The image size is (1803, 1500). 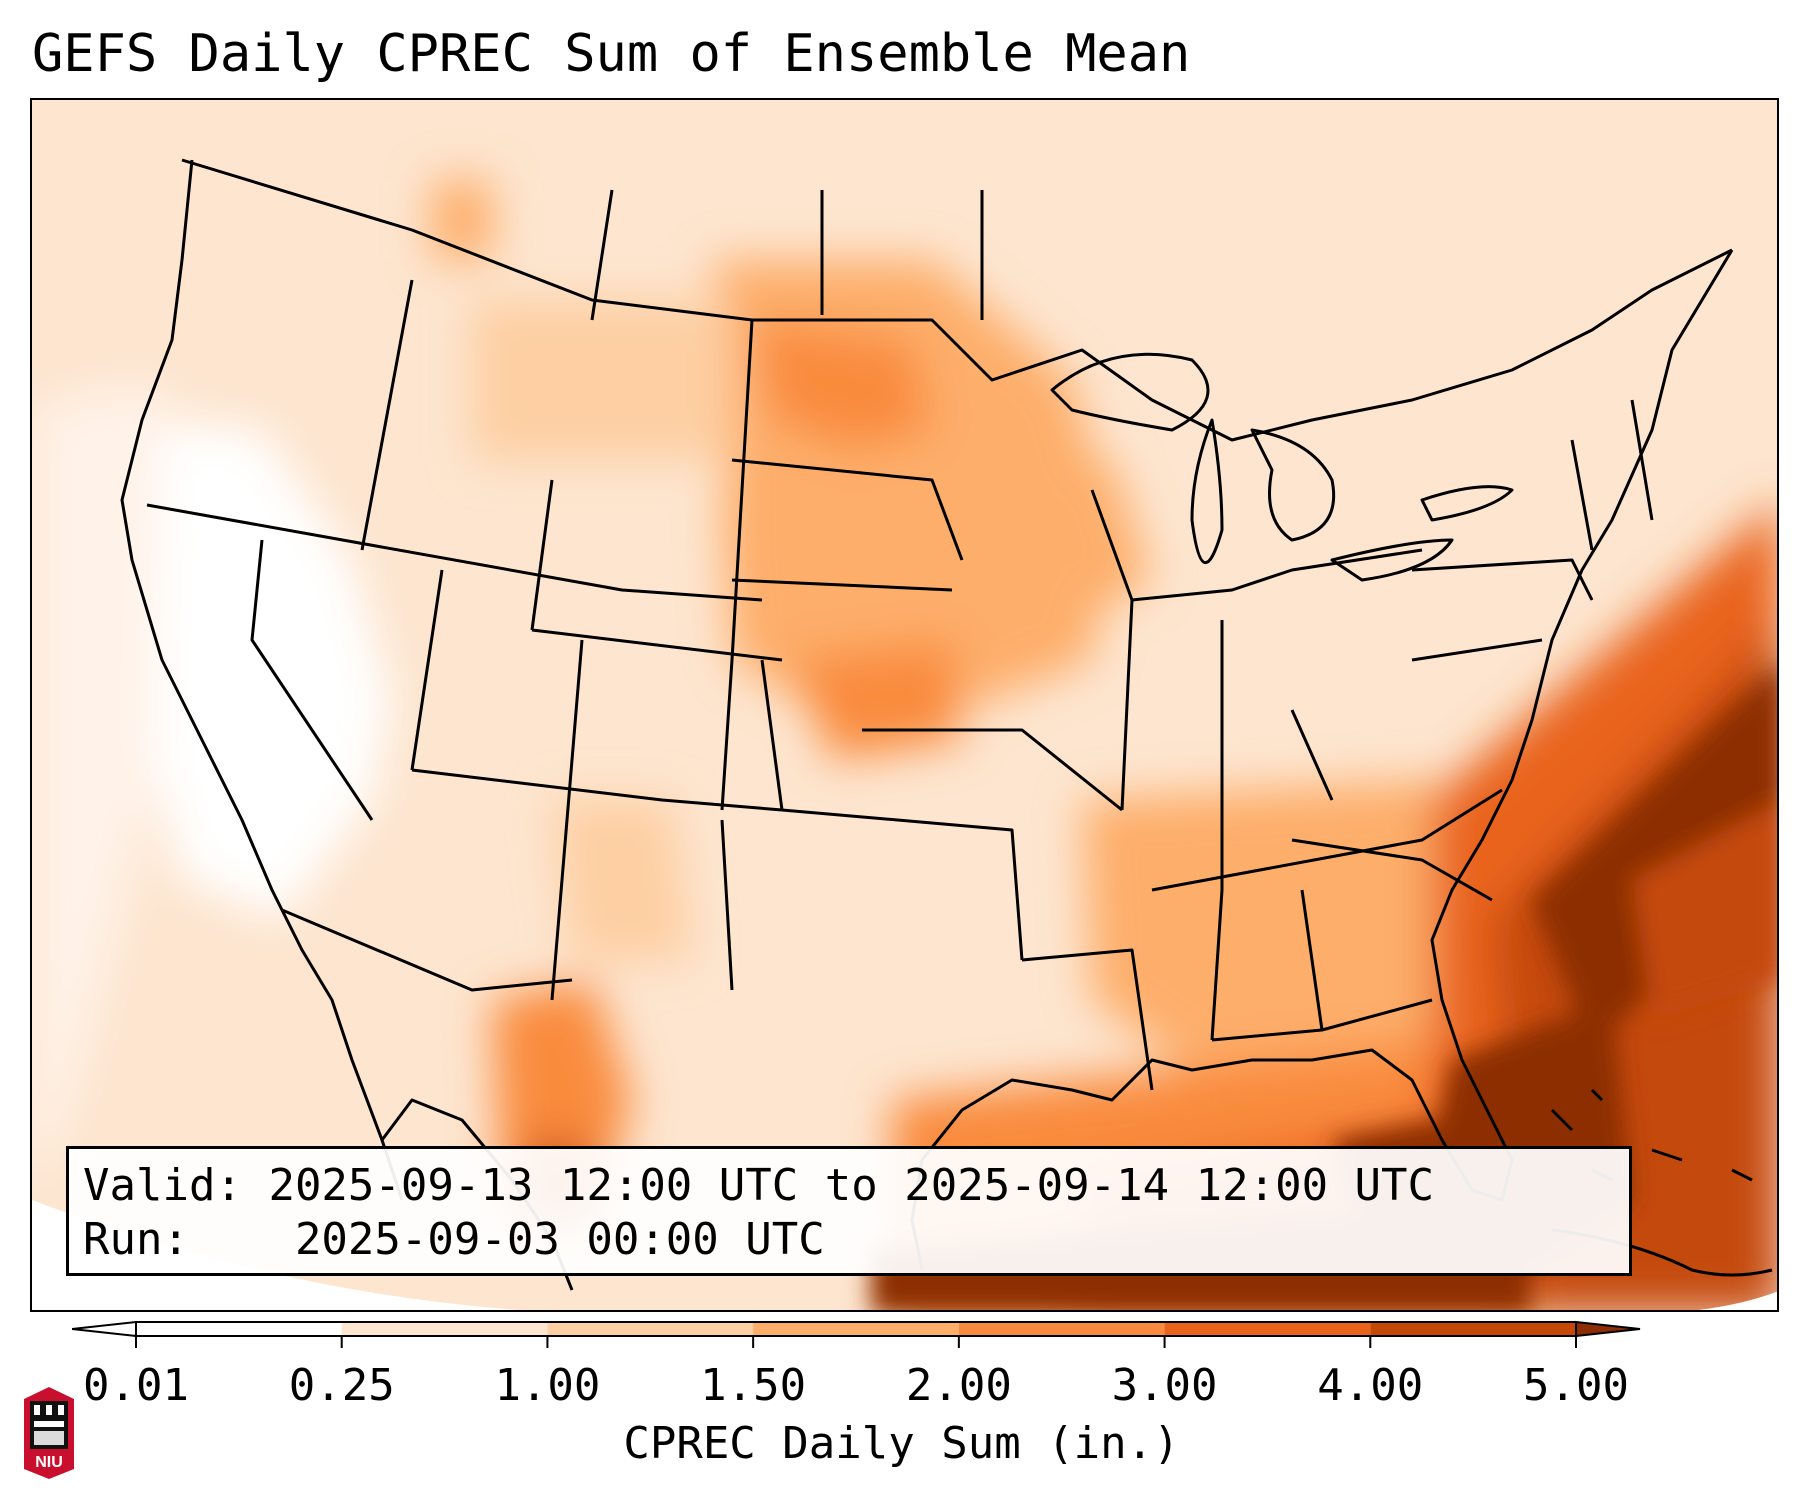 What do you see at coordinates (1576, 1385) in the screenshot?
I see `colorbar-tick-label: 5.00` at bounding box center [1576, 1385].